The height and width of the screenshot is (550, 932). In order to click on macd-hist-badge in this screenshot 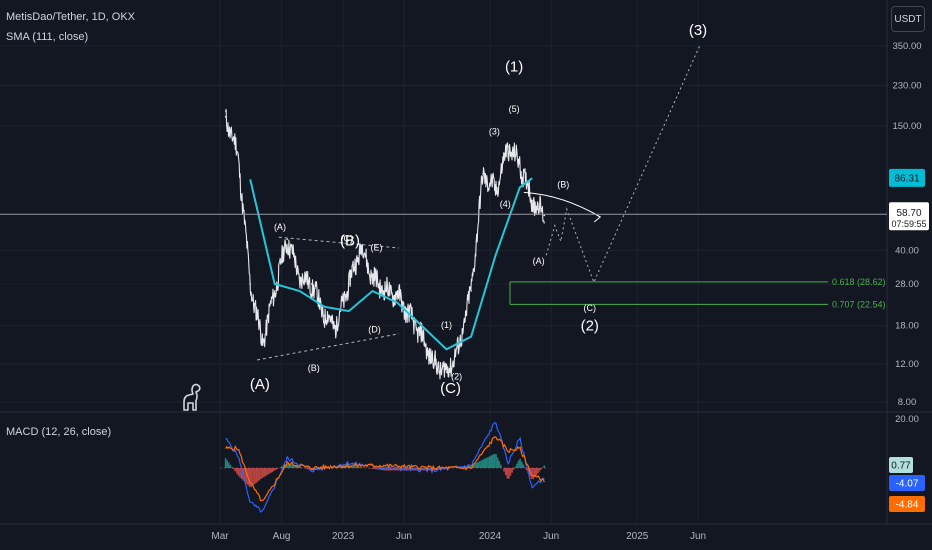, I will do `click(901, 465)`.